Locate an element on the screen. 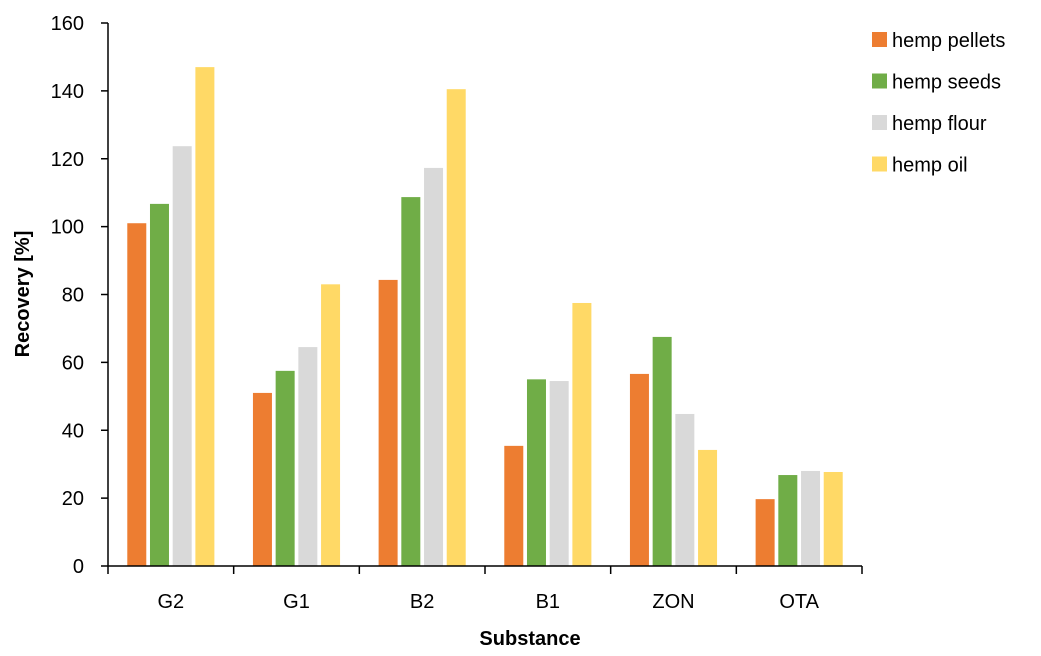 The width and height of the screenshot is (1041, 656). bar-hemp-pellets-OTA is located at coordinates (765, 532).